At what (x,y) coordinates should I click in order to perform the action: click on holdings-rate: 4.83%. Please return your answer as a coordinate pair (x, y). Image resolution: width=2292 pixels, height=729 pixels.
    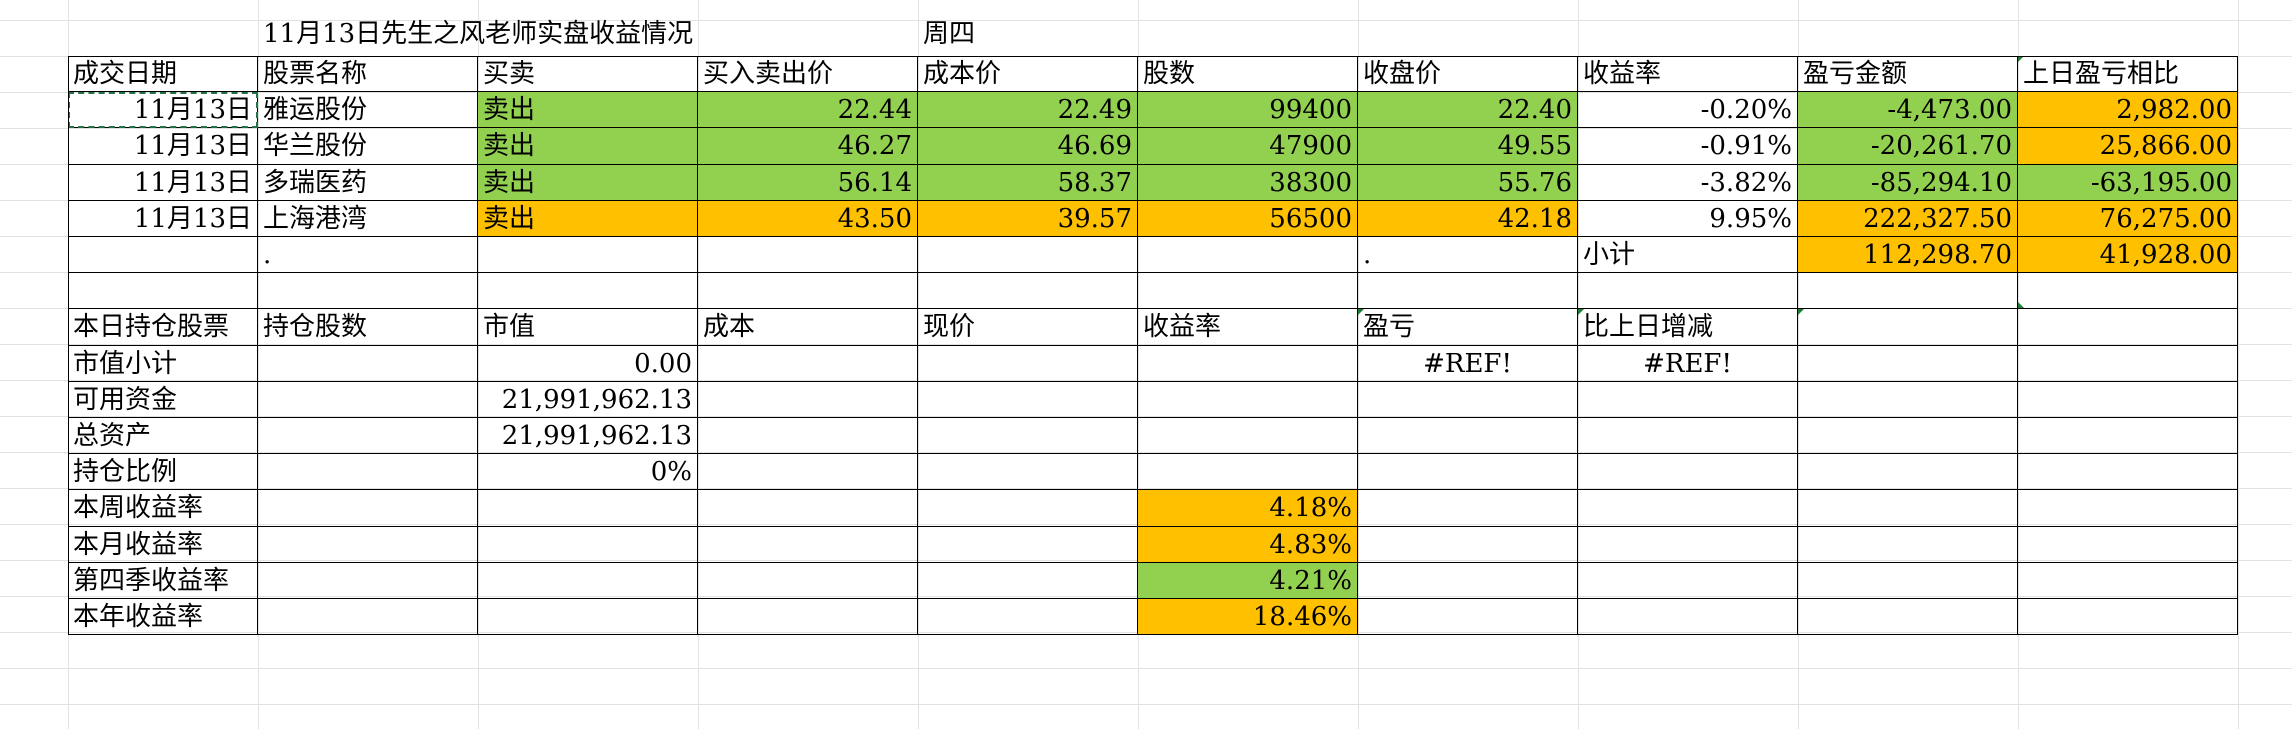
    Looking at the image, I should click on (1248, 545).